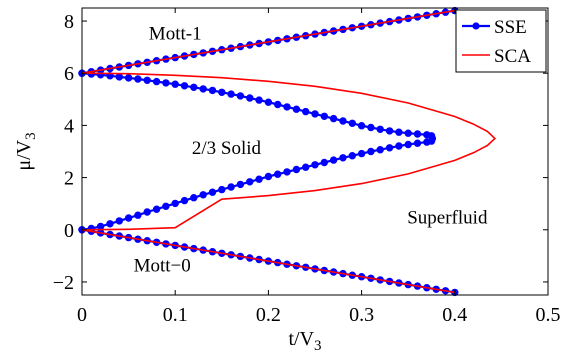 This screenshot has height=354, width=577. What do you see at coordinates (454, 315) in the screenshot?
I see `x-tick-label: 0.4` at bounding box center [454, 315].